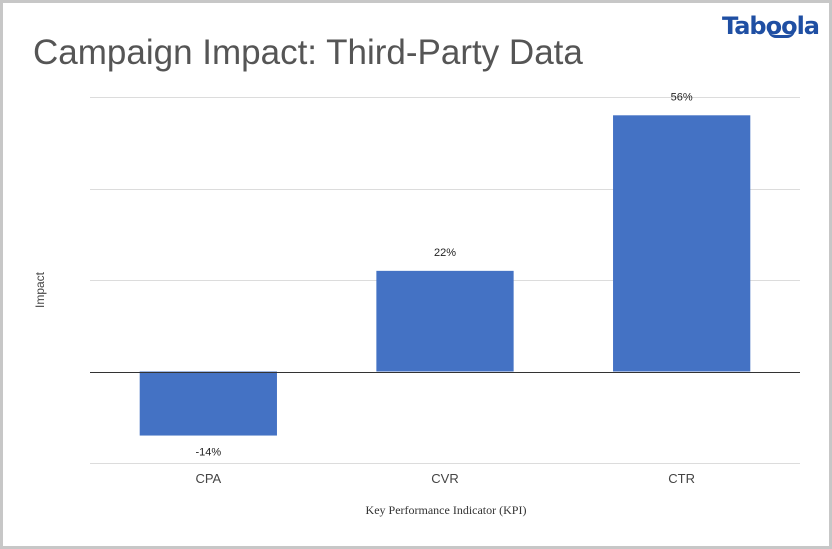 The image size is (832, 549). I want to click on data-label-cpa: -14%, so click(208, 453).